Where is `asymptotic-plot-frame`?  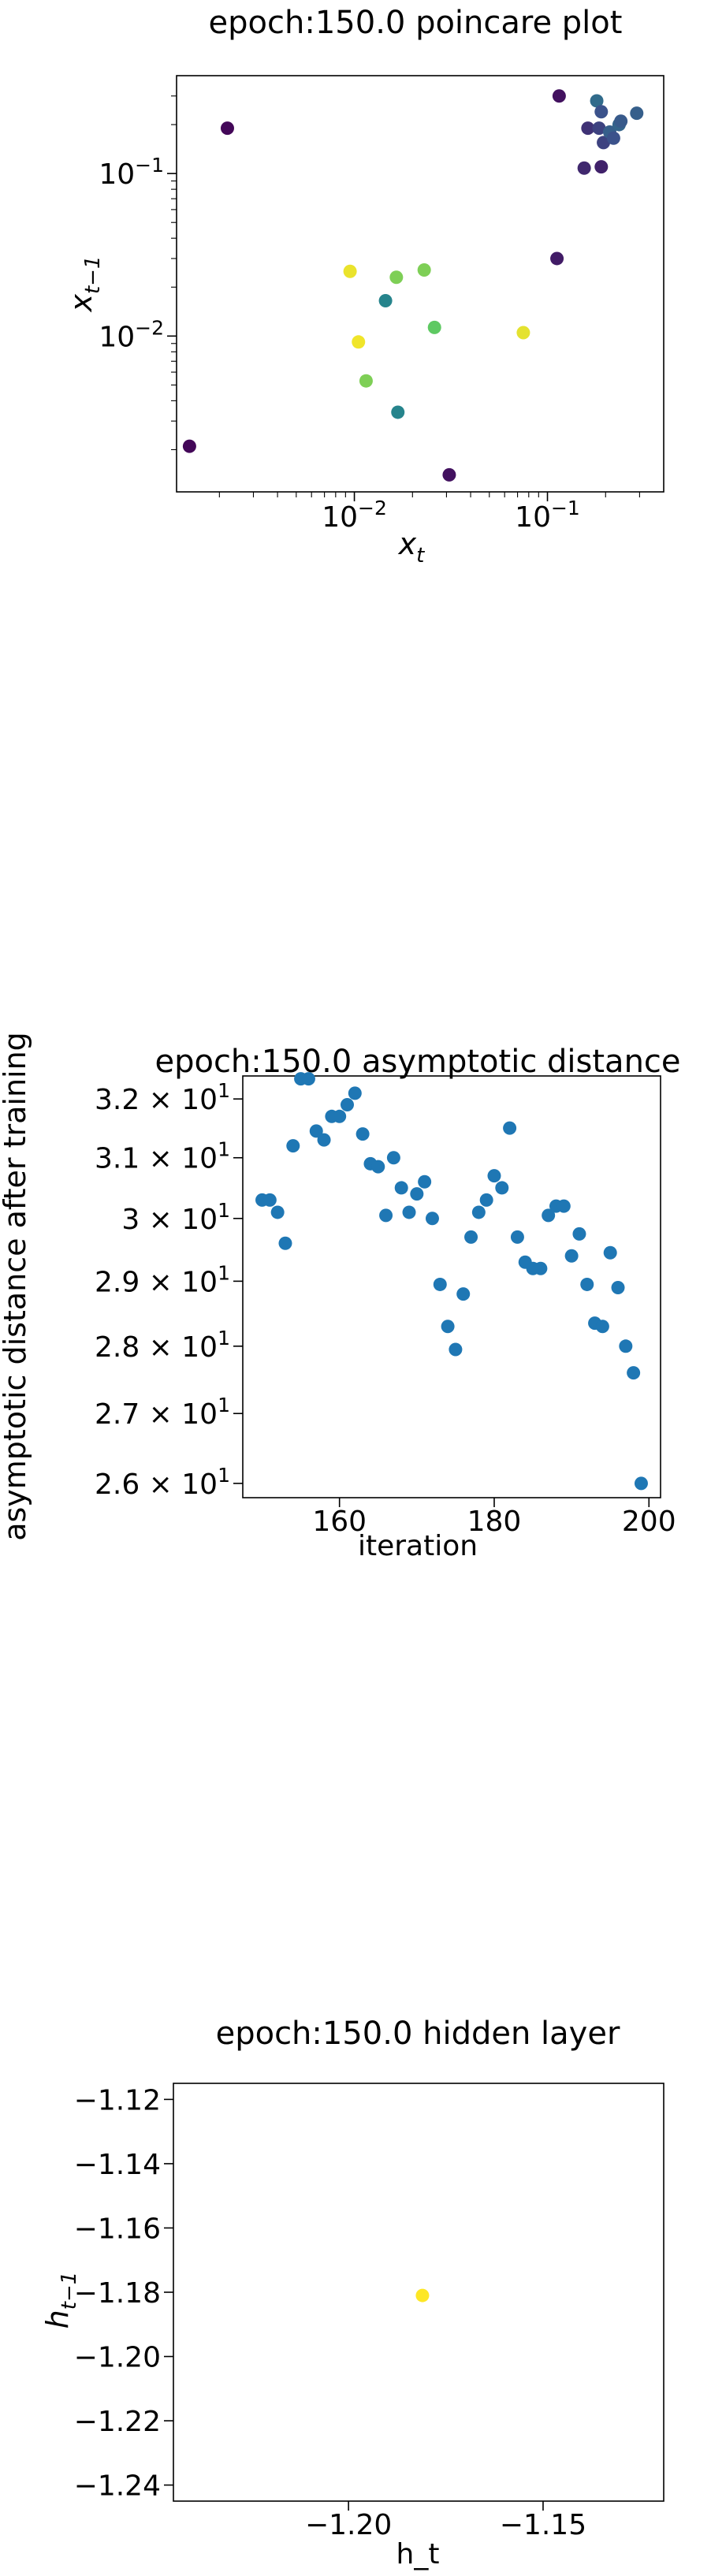
asymptotic-plot-frame is located at coordinates (451, 1286).